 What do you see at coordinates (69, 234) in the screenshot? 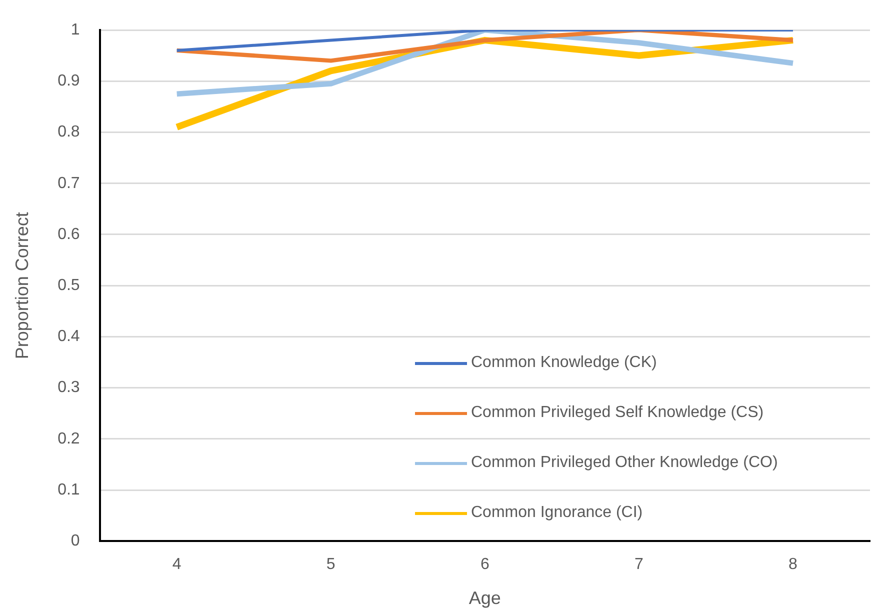
I see `y-tick-label: 0.6` at bounding box center [69, 234].